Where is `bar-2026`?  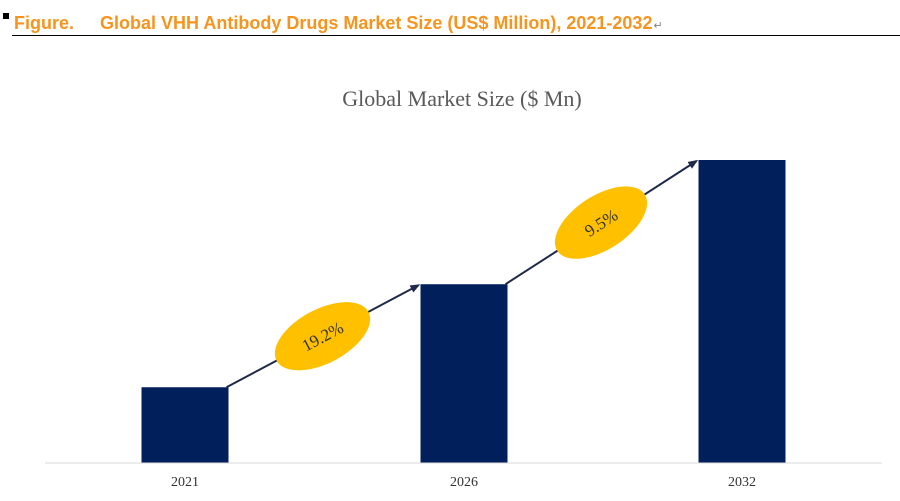 bar-2026 is located at coordinates (464, 373).